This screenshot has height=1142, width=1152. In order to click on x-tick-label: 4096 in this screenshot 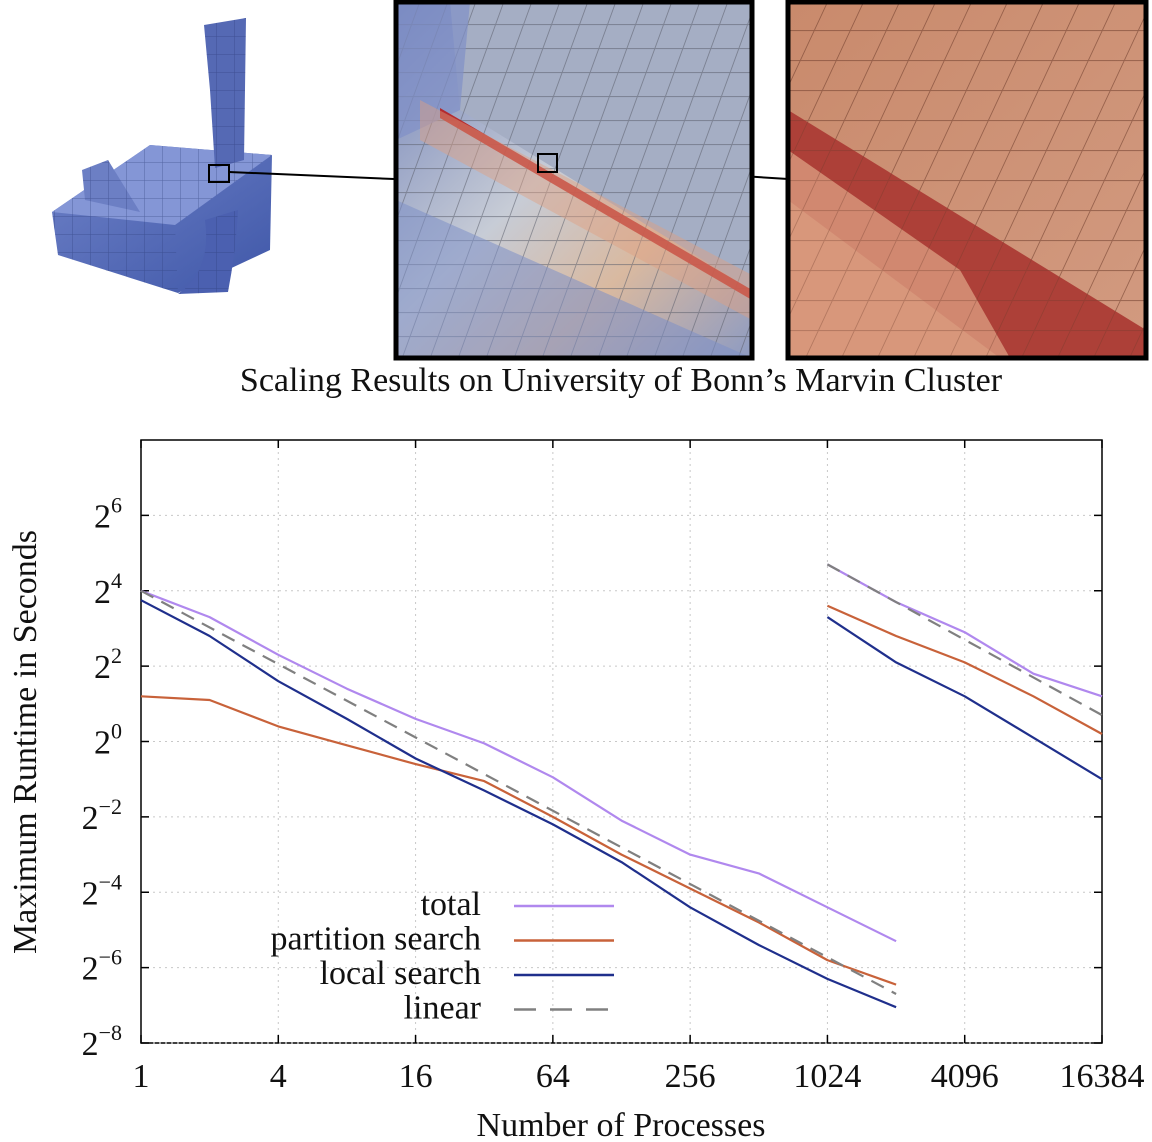, I will do `click(965, 1076)`.